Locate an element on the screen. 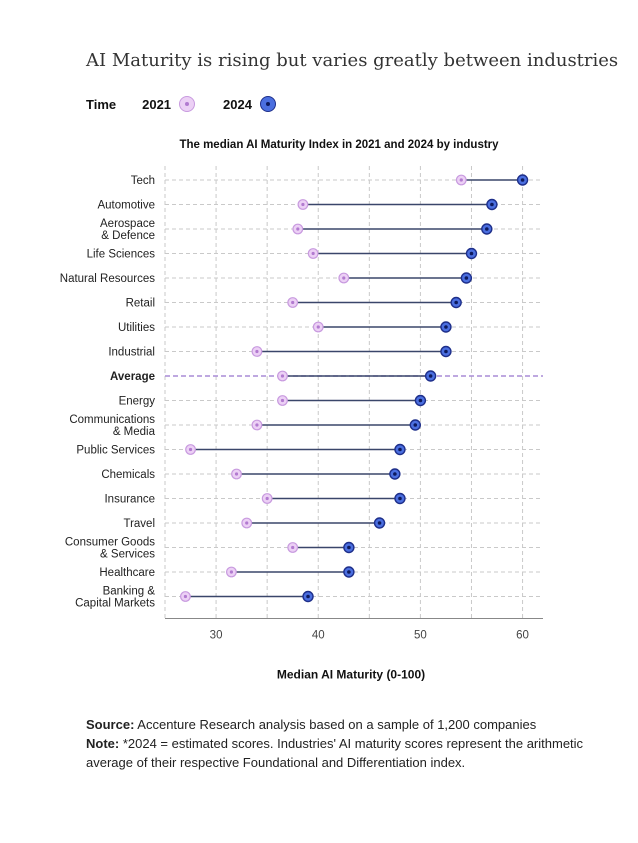 Image resolution: width=638 pixels, height=843 pixels. x-axis-title: Median AI Maturity (0-100) is located at coordinates (351, 675).